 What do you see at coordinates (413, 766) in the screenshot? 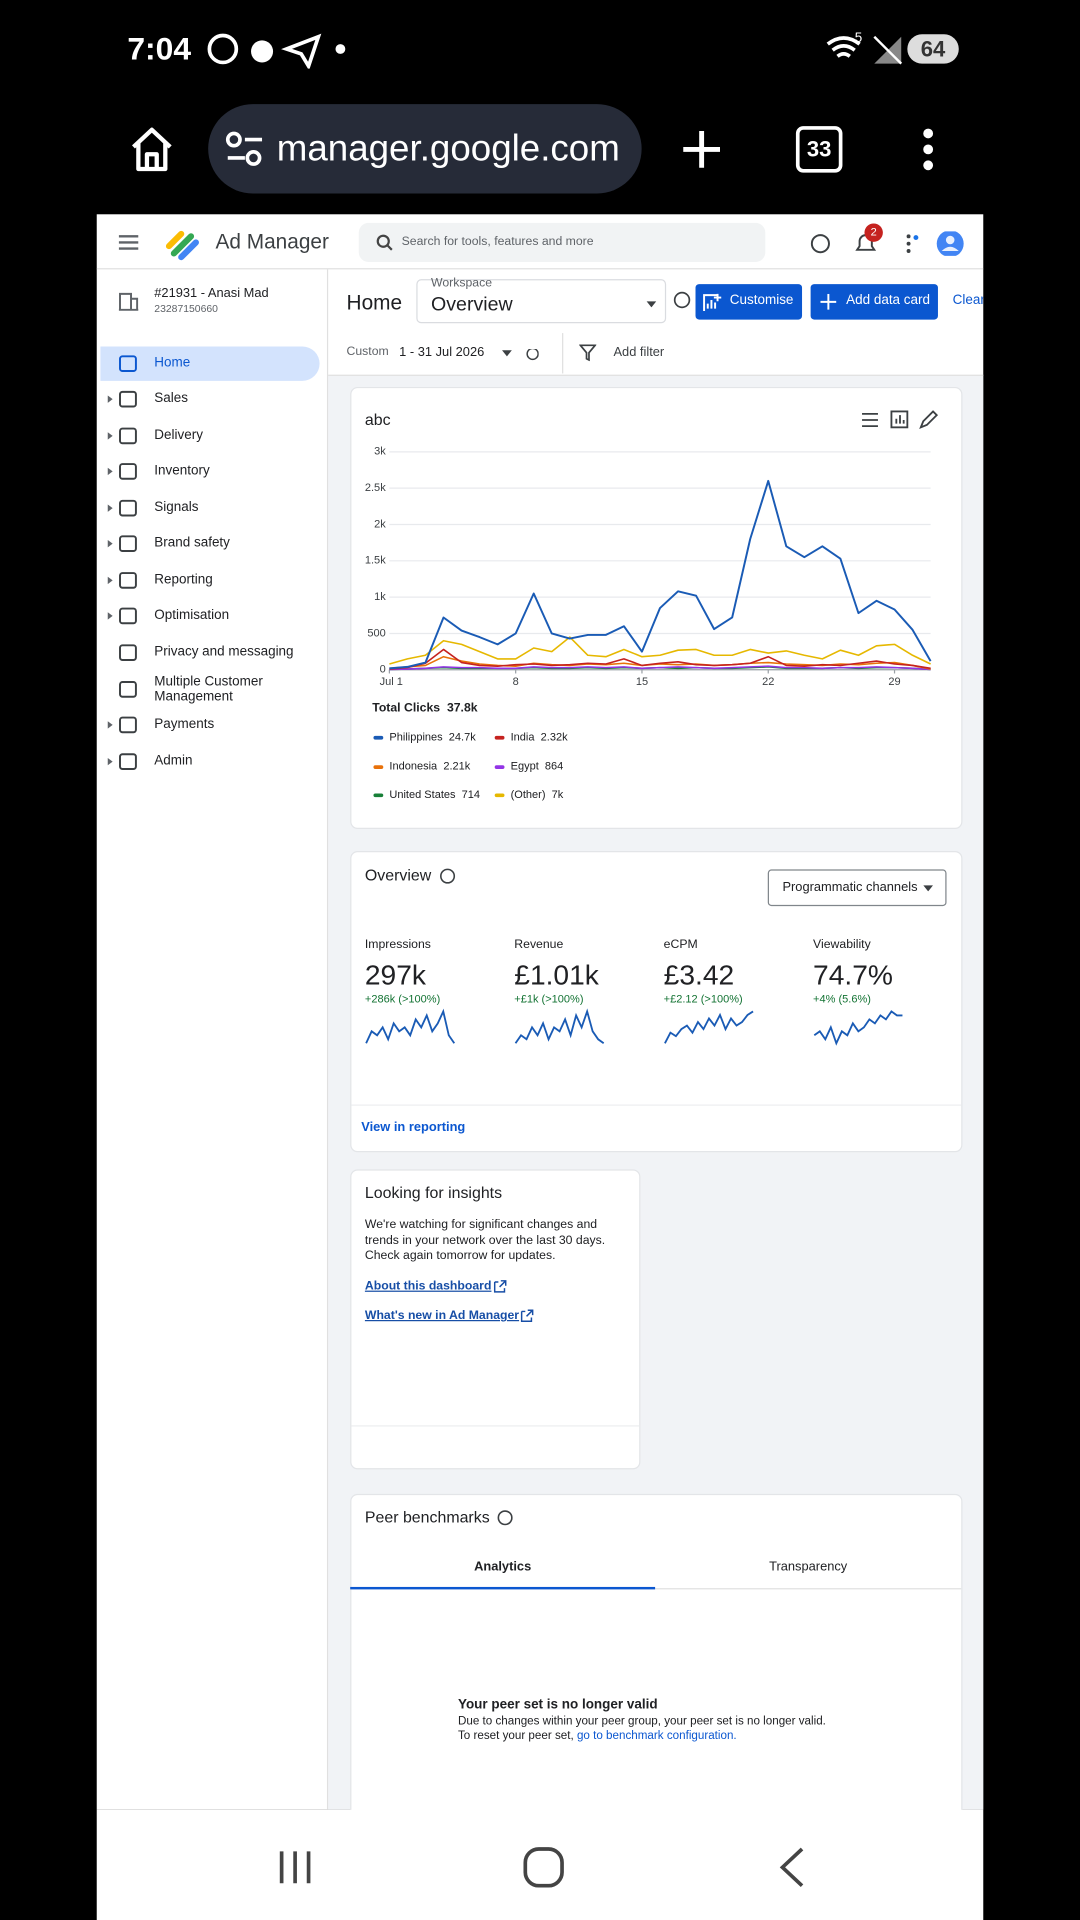
I see `legend-label: Indonesia` at bounding box center [413, 766].